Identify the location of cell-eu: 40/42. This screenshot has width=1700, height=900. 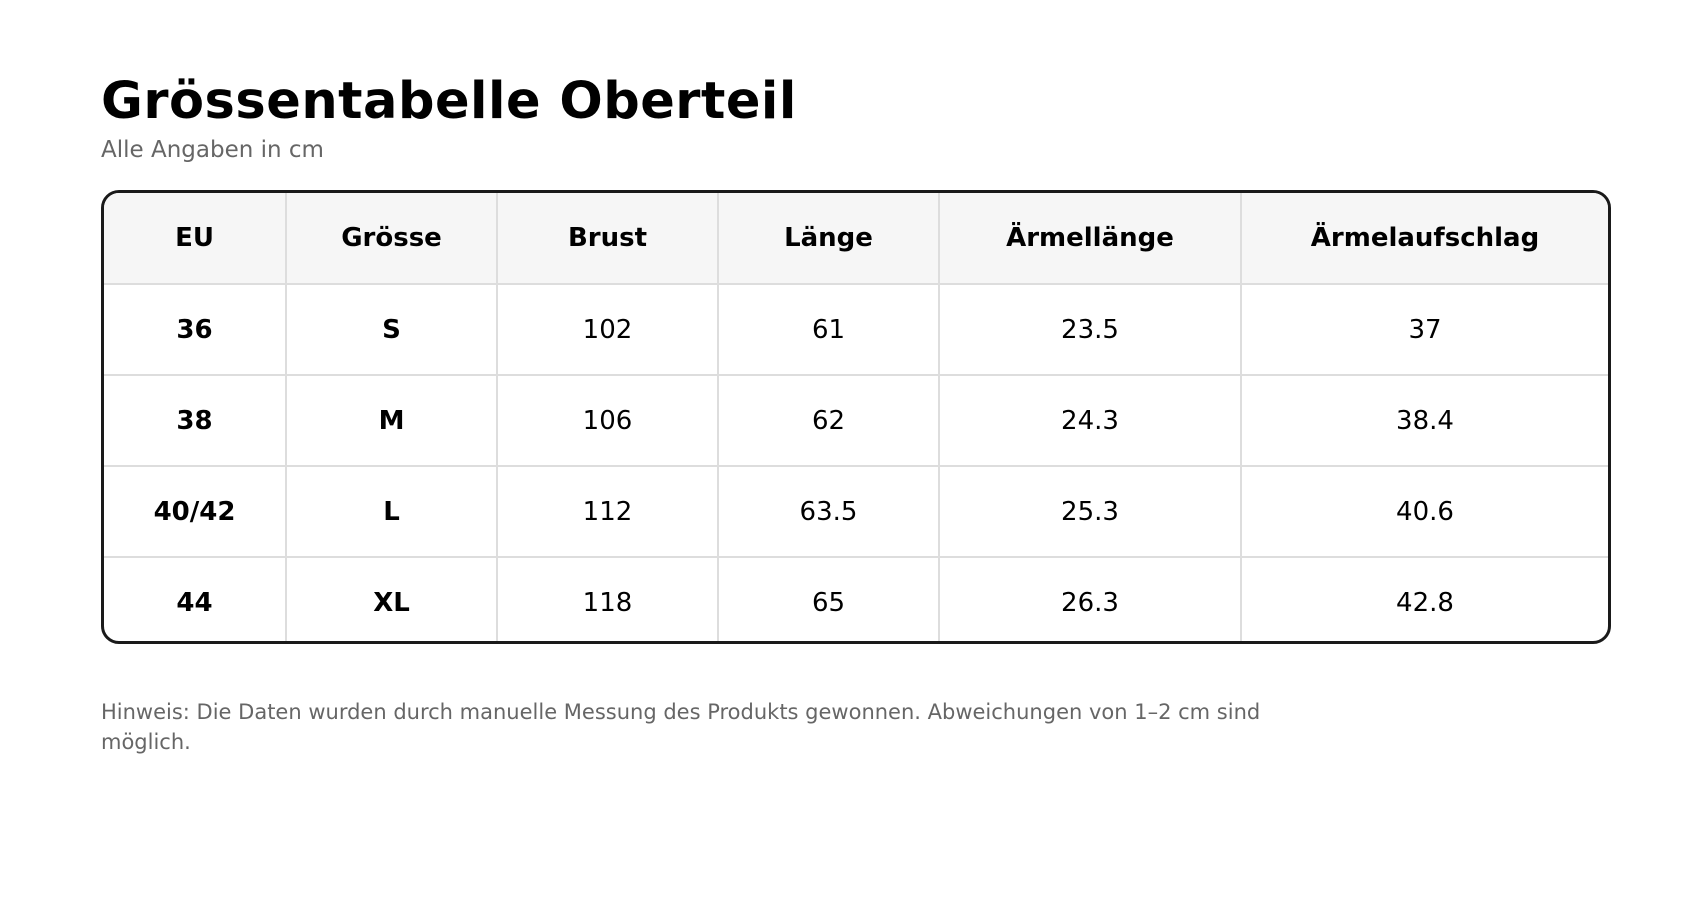
(195, 512).